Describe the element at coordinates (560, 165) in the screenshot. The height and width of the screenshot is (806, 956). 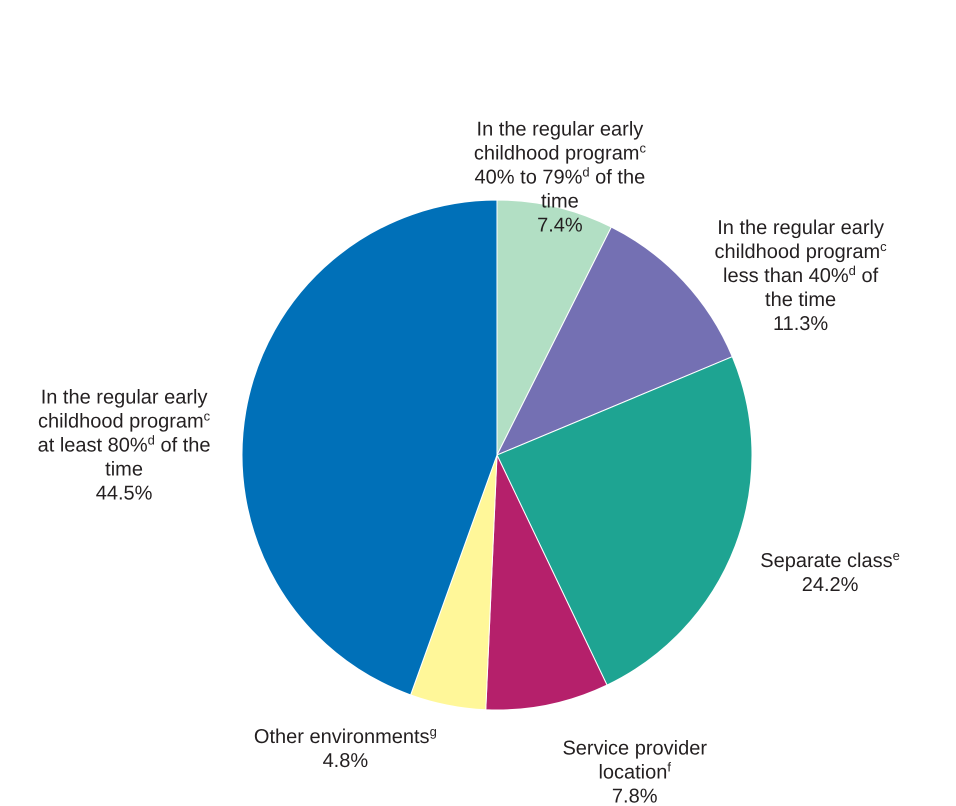
I see `category-label: In the regular early childhood program$^{c}$ 40% to 79%$^{d}$ of the time` at that location.